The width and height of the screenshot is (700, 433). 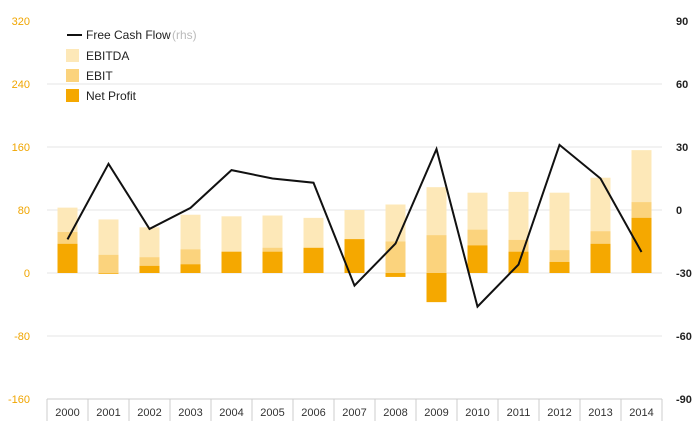 I want to click on y-right-tick-label: -60, so click(x=684, y=337).